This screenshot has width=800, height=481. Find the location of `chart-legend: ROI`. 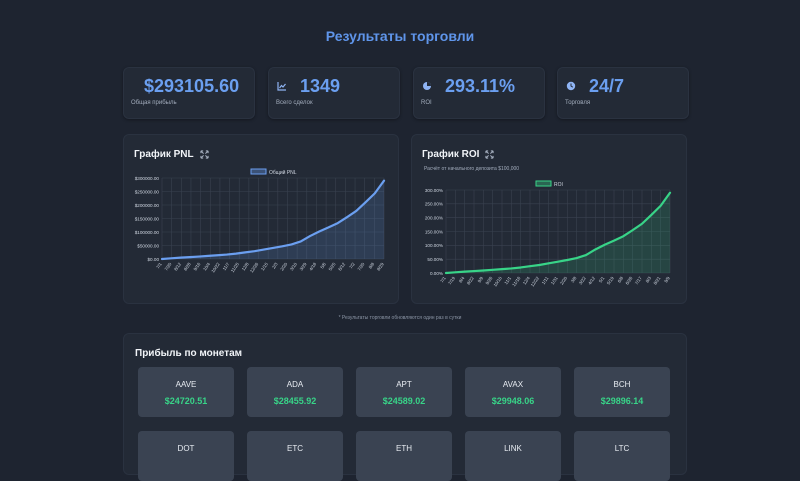

chart-legend: ROI is located at coordinates (549, 184).